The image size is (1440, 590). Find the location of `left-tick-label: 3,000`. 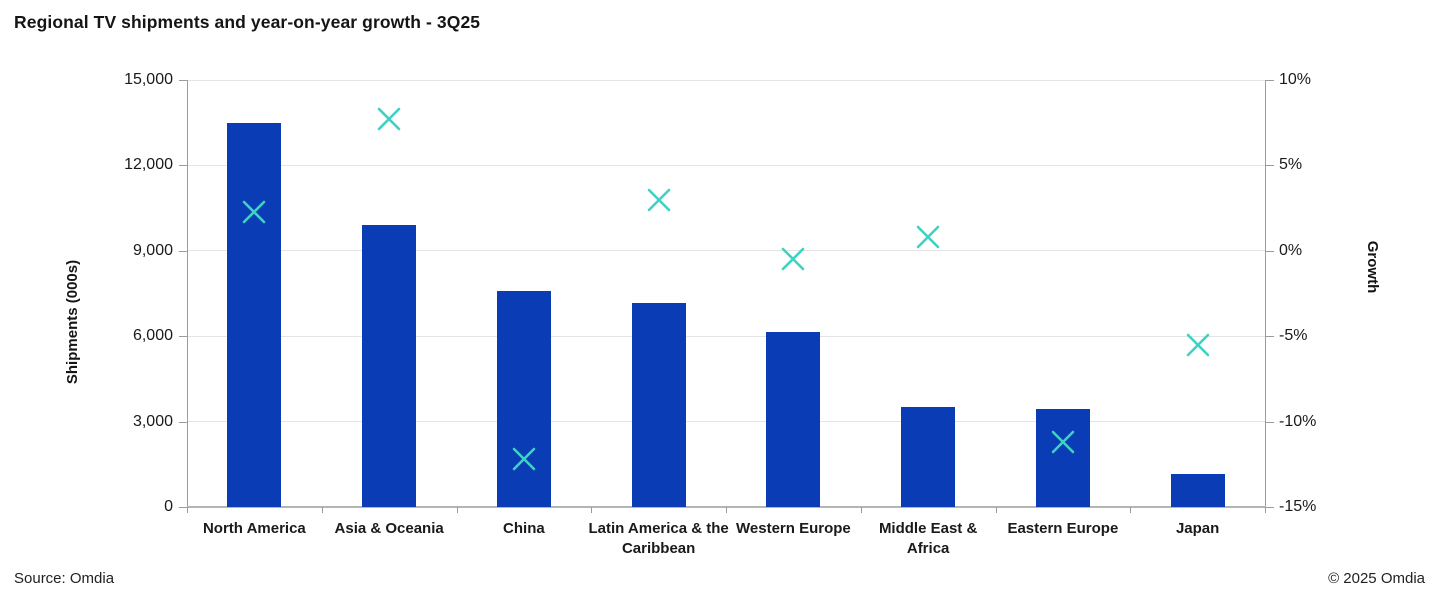

left-tick-label: 3,000 is located at coordinates (152, 421).